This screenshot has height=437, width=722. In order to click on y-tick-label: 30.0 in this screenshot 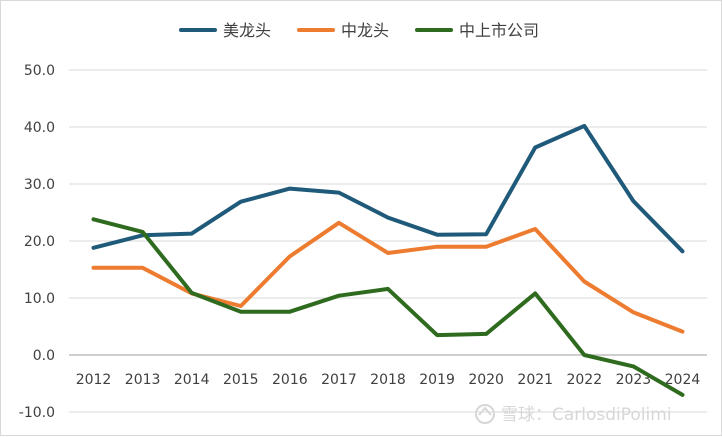, I will do `click(39, 185)`.